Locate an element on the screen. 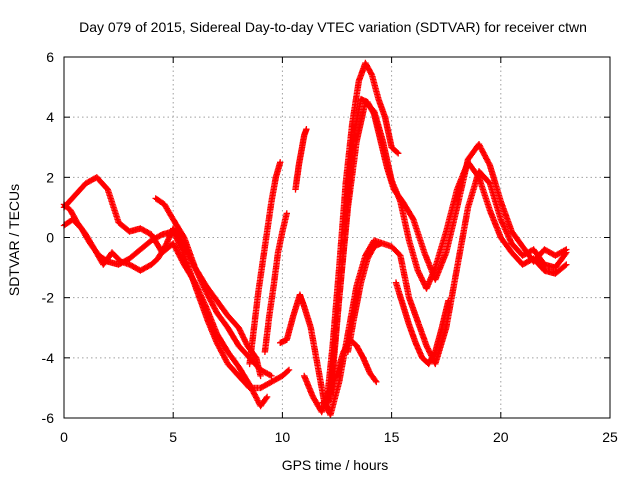  x-axis-label: GPS time / hours is located at coordinates (335, 465).